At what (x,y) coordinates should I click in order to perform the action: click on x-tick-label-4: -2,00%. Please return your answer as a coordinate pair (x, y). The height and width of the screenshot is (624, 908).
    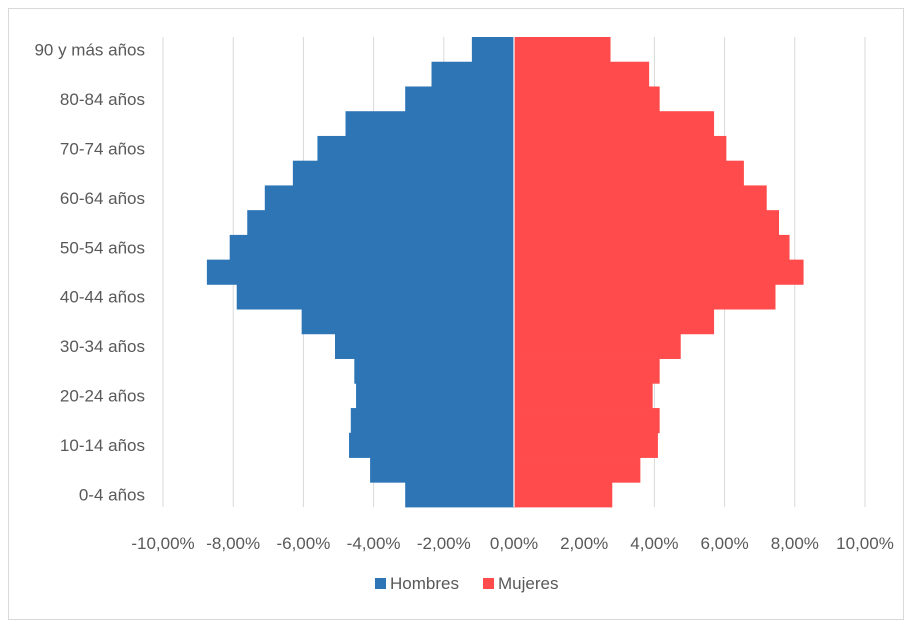
    Looking at the image, I should click on (444, 543).